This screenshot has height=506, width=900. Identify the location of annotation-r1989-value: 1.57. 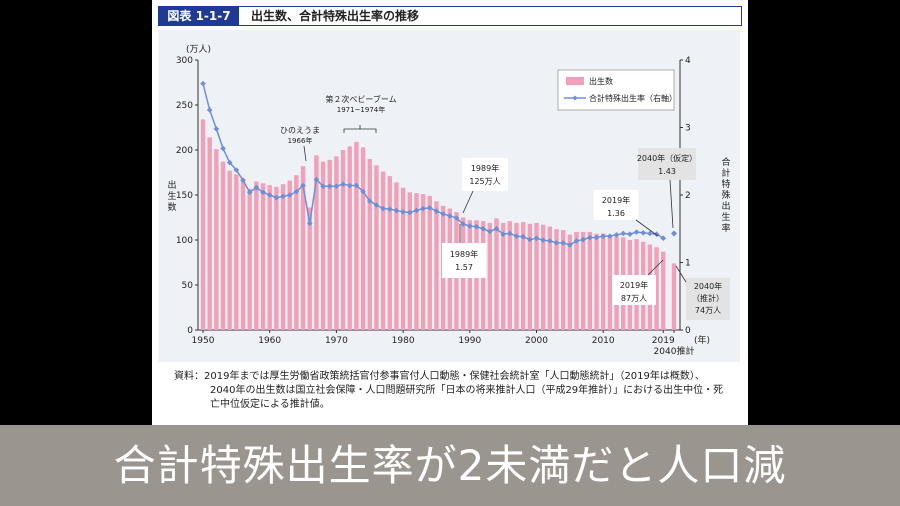
(464, 267).